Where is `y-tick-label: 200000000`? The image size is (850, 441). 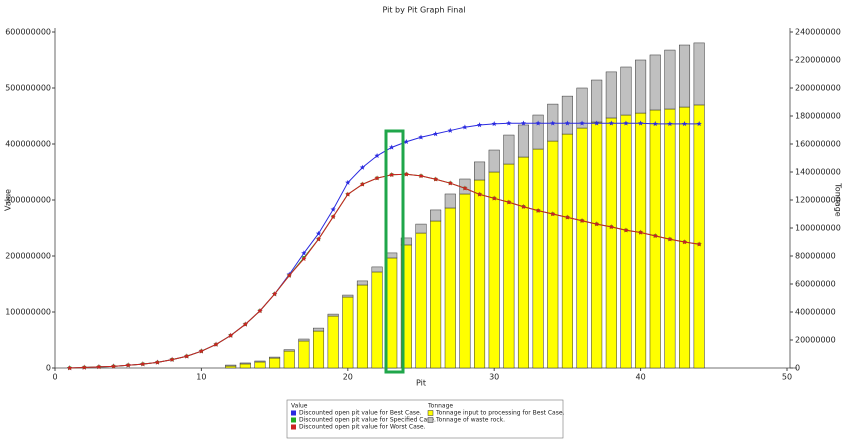
y-tick-label: 200000000 is located at coordinates (28, 256).